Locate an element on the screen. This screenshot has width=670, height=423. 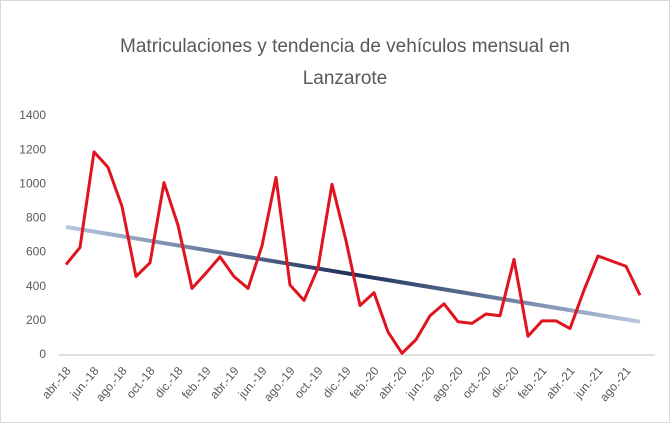
y-tick-label: 800 is located at coordinates (36, 218).